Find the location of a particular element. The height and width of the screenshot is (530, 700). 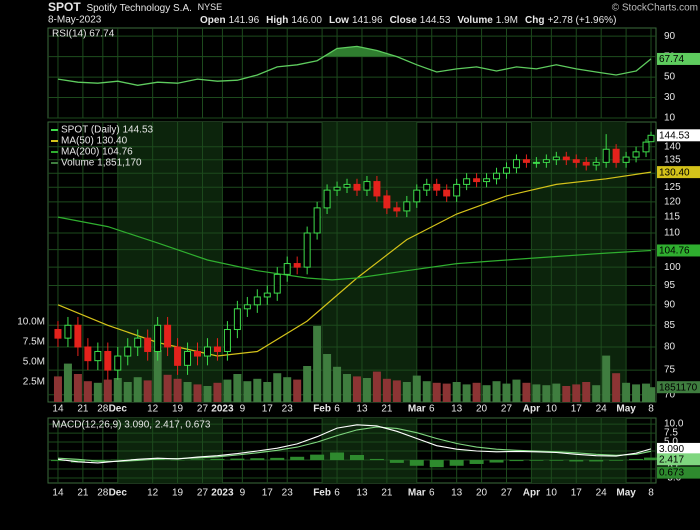

close-tag-box is located at coordinates (678, 135).